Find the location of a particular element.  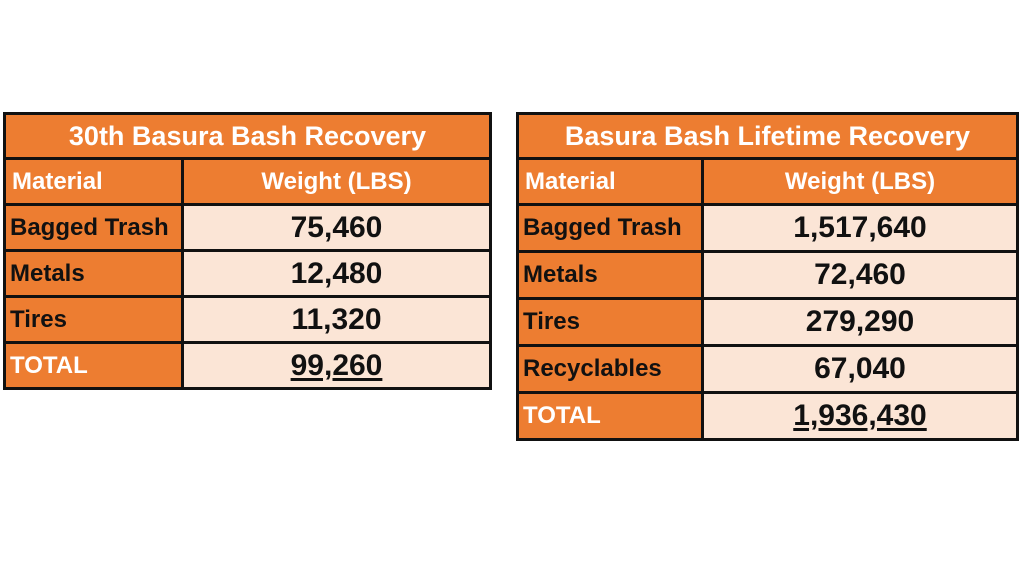

table-row: Bagged Trash 75,460 is located at coordinates (247, 227).